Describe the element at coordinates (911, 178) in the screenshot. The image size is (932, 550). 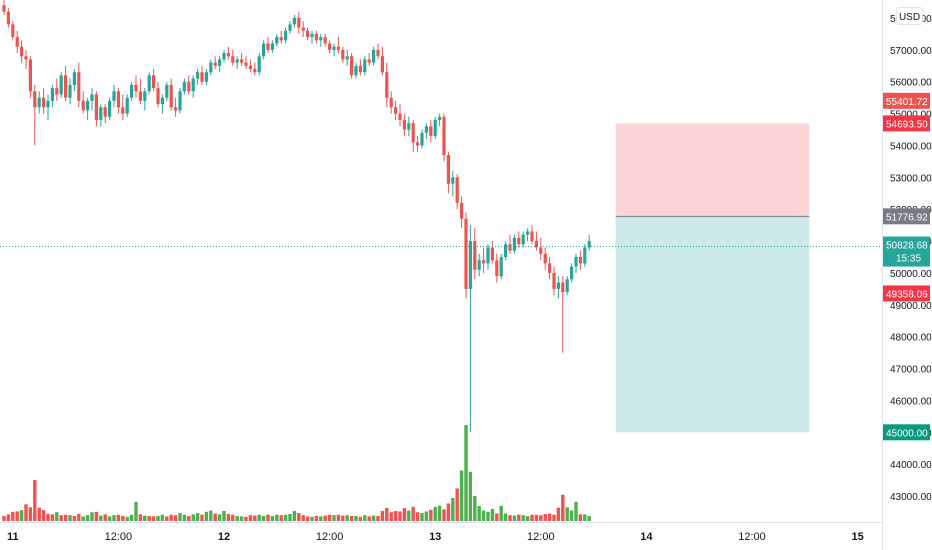
I see `price-tick-label: 53000.00` at that location.